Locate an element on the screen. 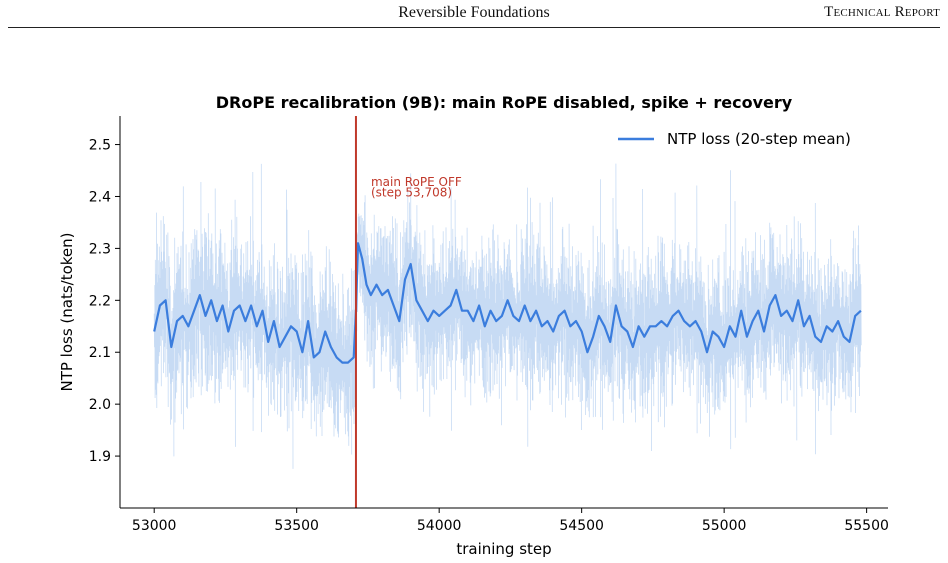 The height and width of the screenshot is (563, 948). y-axis-label: NTP loss (nats/token) is located at coordinates (67, 311).